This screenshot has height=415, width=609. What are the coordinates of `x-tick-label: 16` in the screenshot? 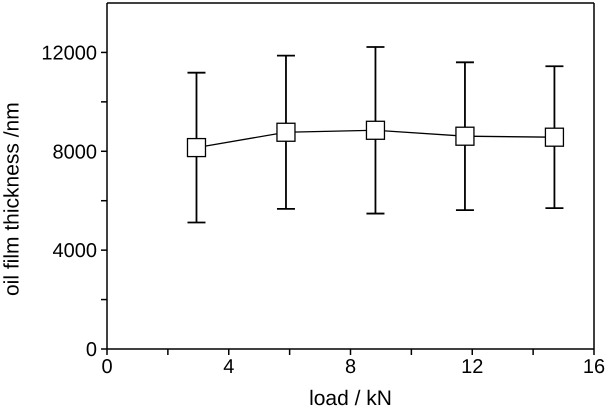 It's located at (594, 367).